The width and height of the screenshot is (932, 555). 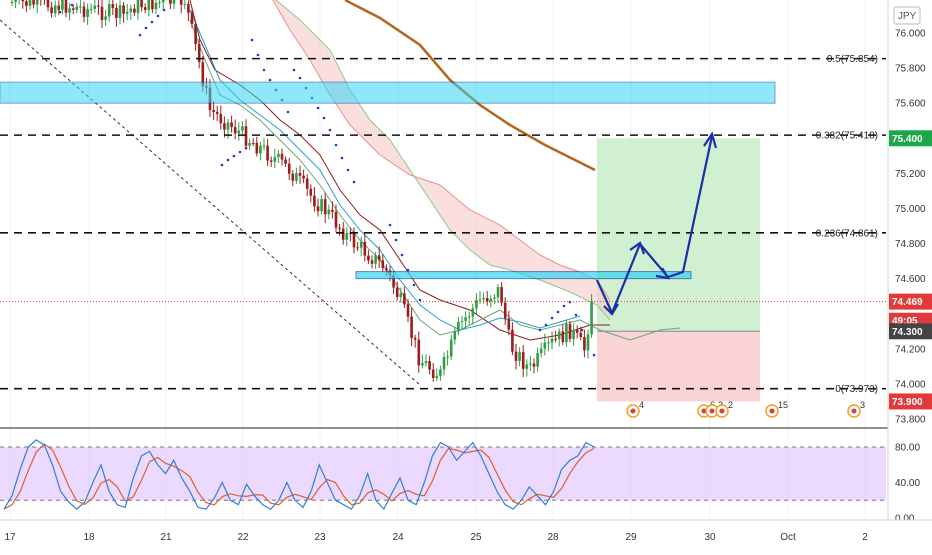 I want to click on x-tick-label: 30, so click(x=710, y=537).